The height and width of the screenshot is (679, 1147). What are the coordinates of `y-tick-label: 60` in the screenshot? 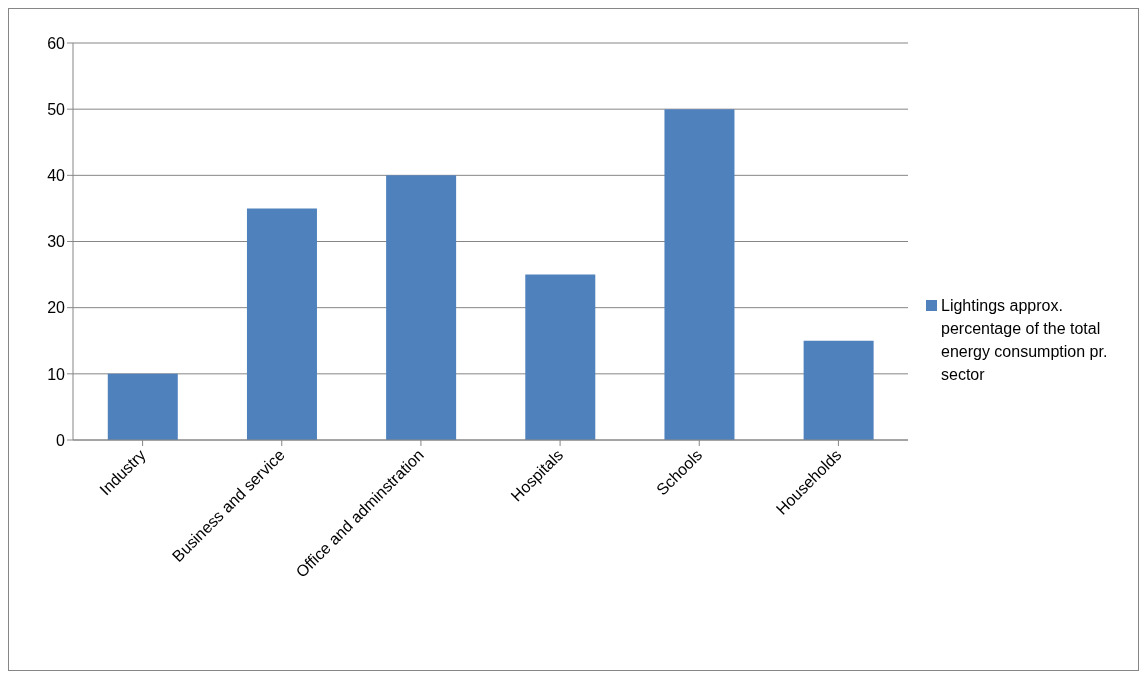 It's located at (56, 43).